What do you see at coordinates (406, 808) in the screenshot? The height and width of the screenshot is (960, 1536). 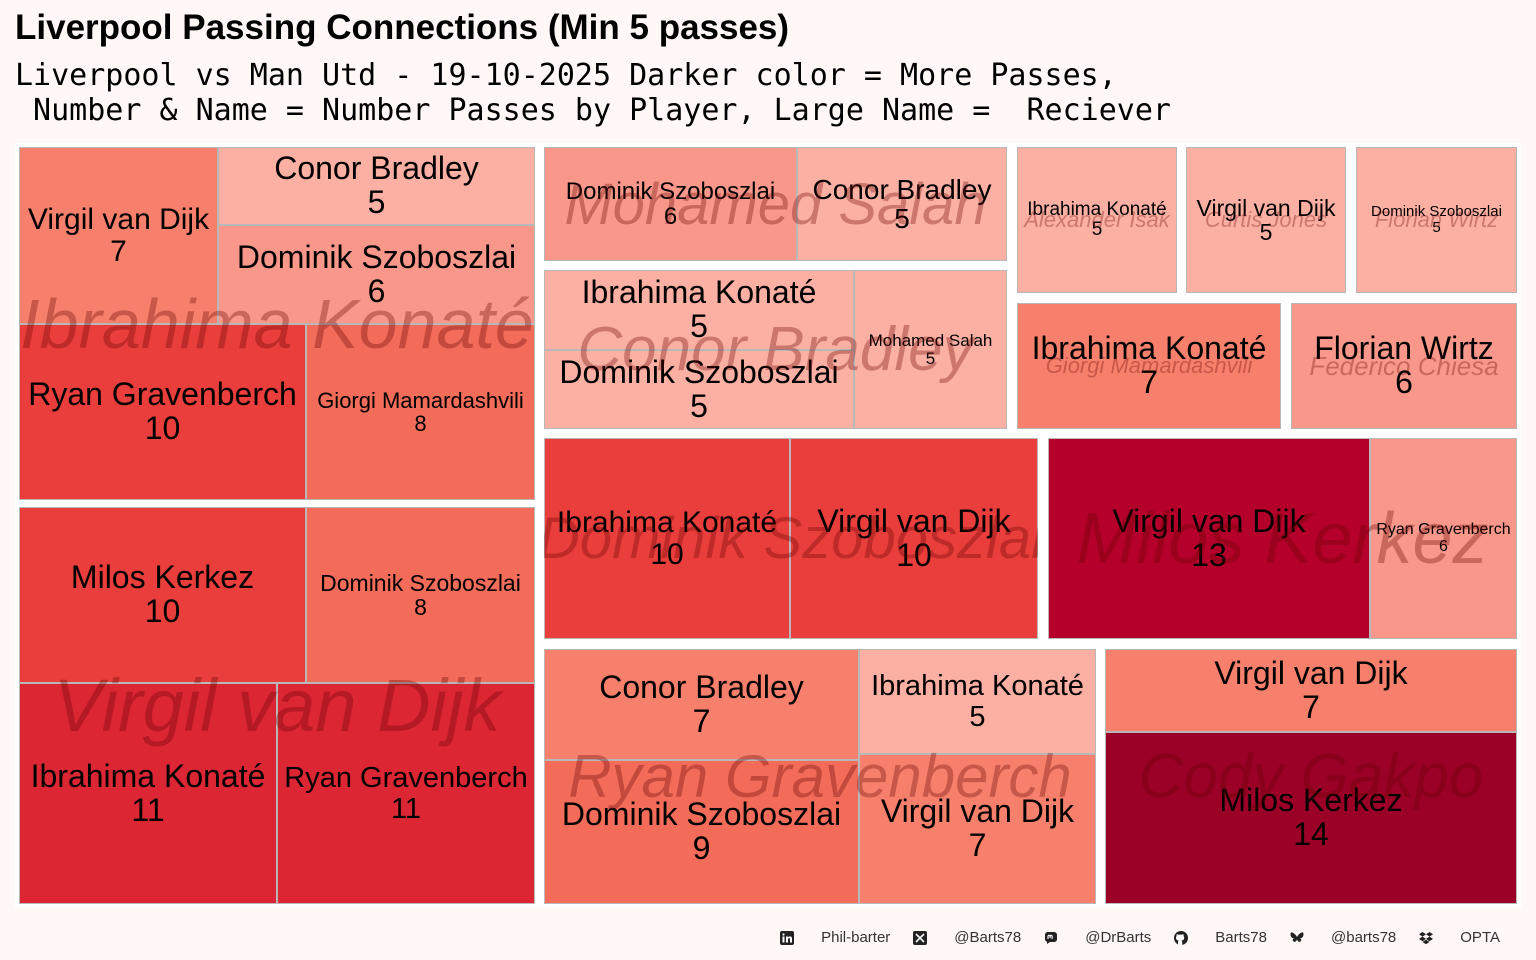 I see `pass-count: 11` at bounding box center [406, 808].